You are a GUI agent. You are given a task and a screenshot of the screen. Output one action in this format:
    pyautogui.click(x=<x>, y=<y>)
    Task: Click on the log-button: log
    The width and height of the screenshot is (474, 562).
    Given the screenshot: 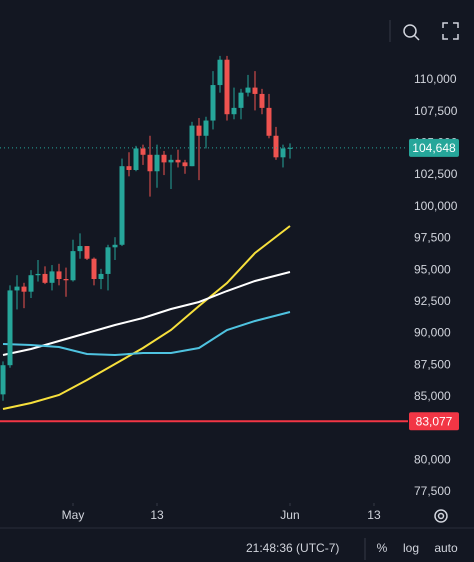 What is the action you would take?
    pyautogui.click(x=411, y=548)
    